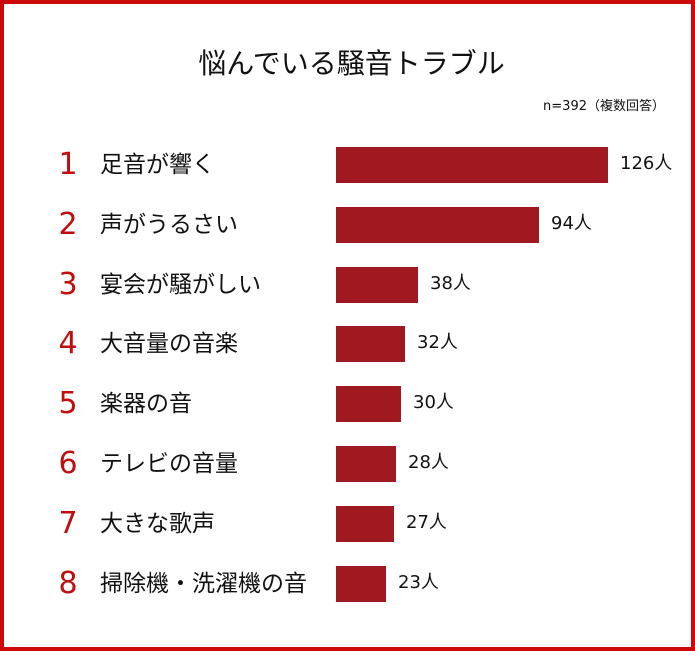  I want to click on category-label: 掃除機・洗濯機の音, so click(203, 584).